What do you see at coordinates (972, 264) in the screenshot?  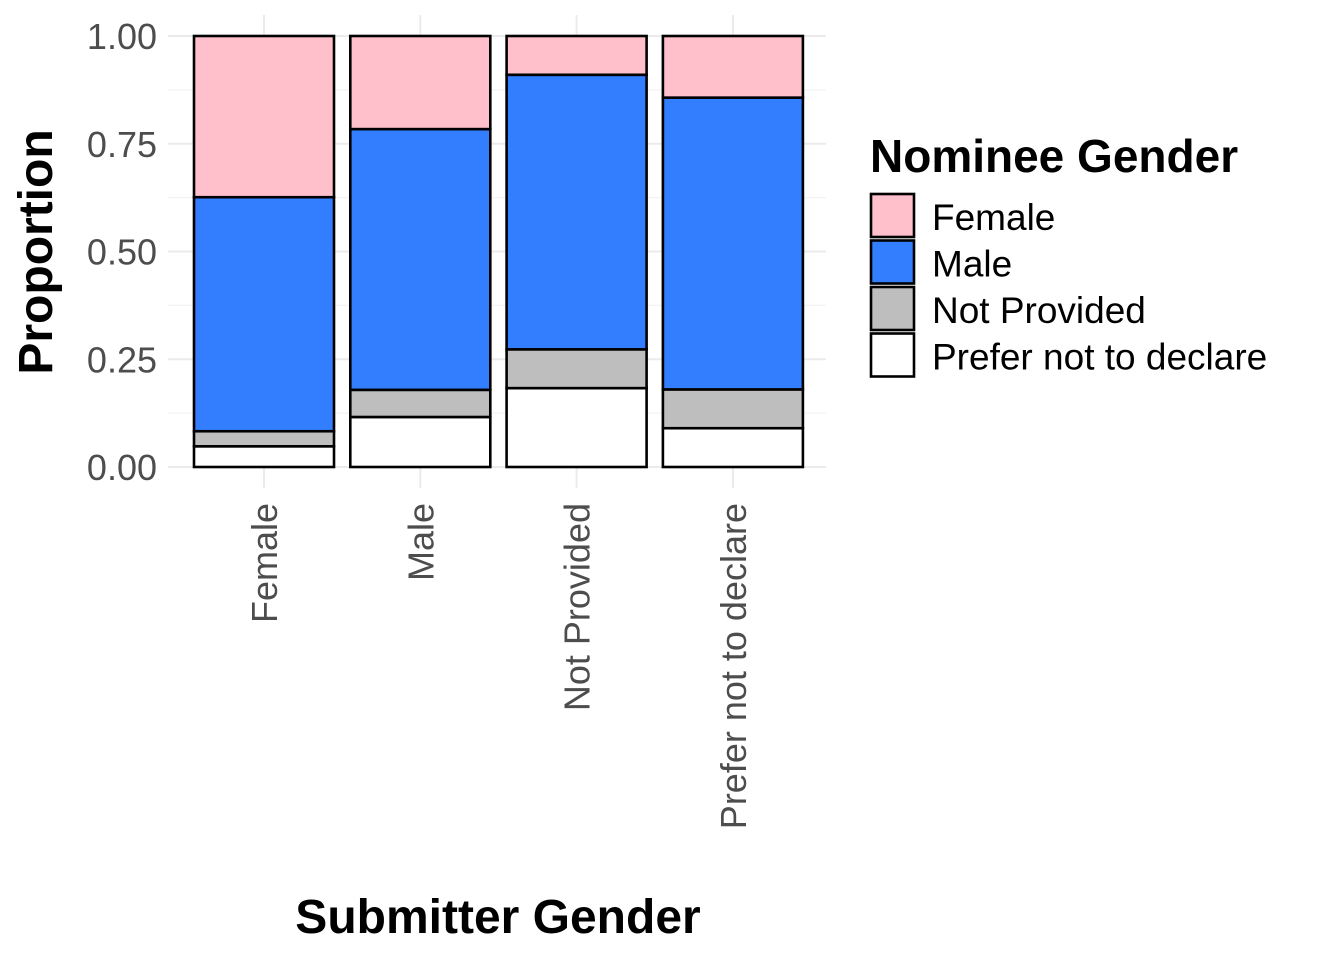 I see `legend-label: Male` at bounding box center [972, 264].